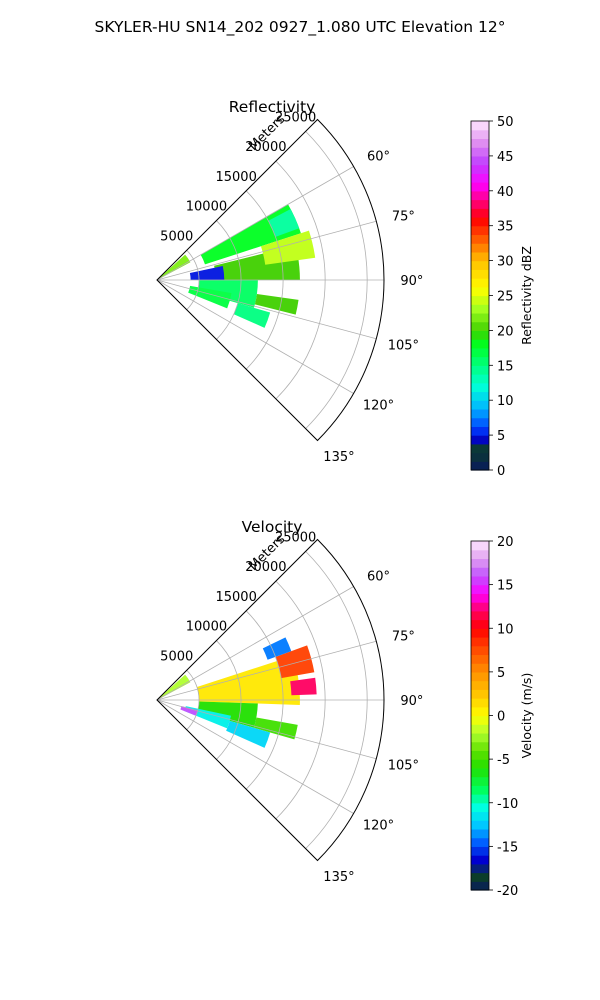  I want to click on panel-title: Reflectivity, so click(272, 107).